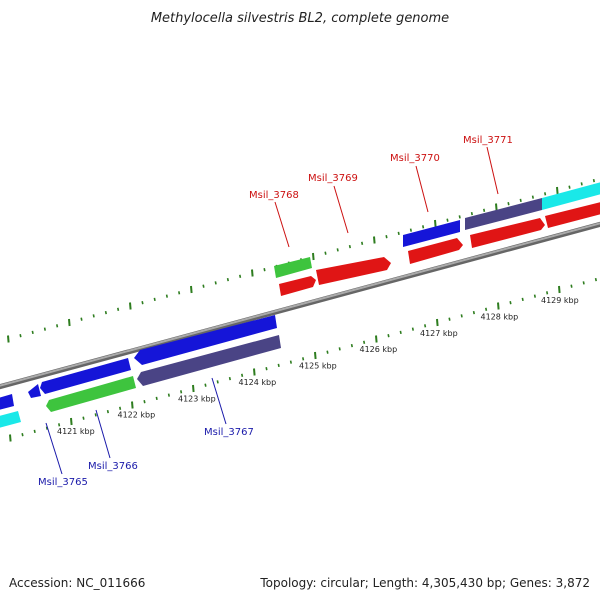  What do you see at coordinates (258, 382) in the screenshot?
I see `tick-label: 4124 kbp` at bounding box center [258, 382].